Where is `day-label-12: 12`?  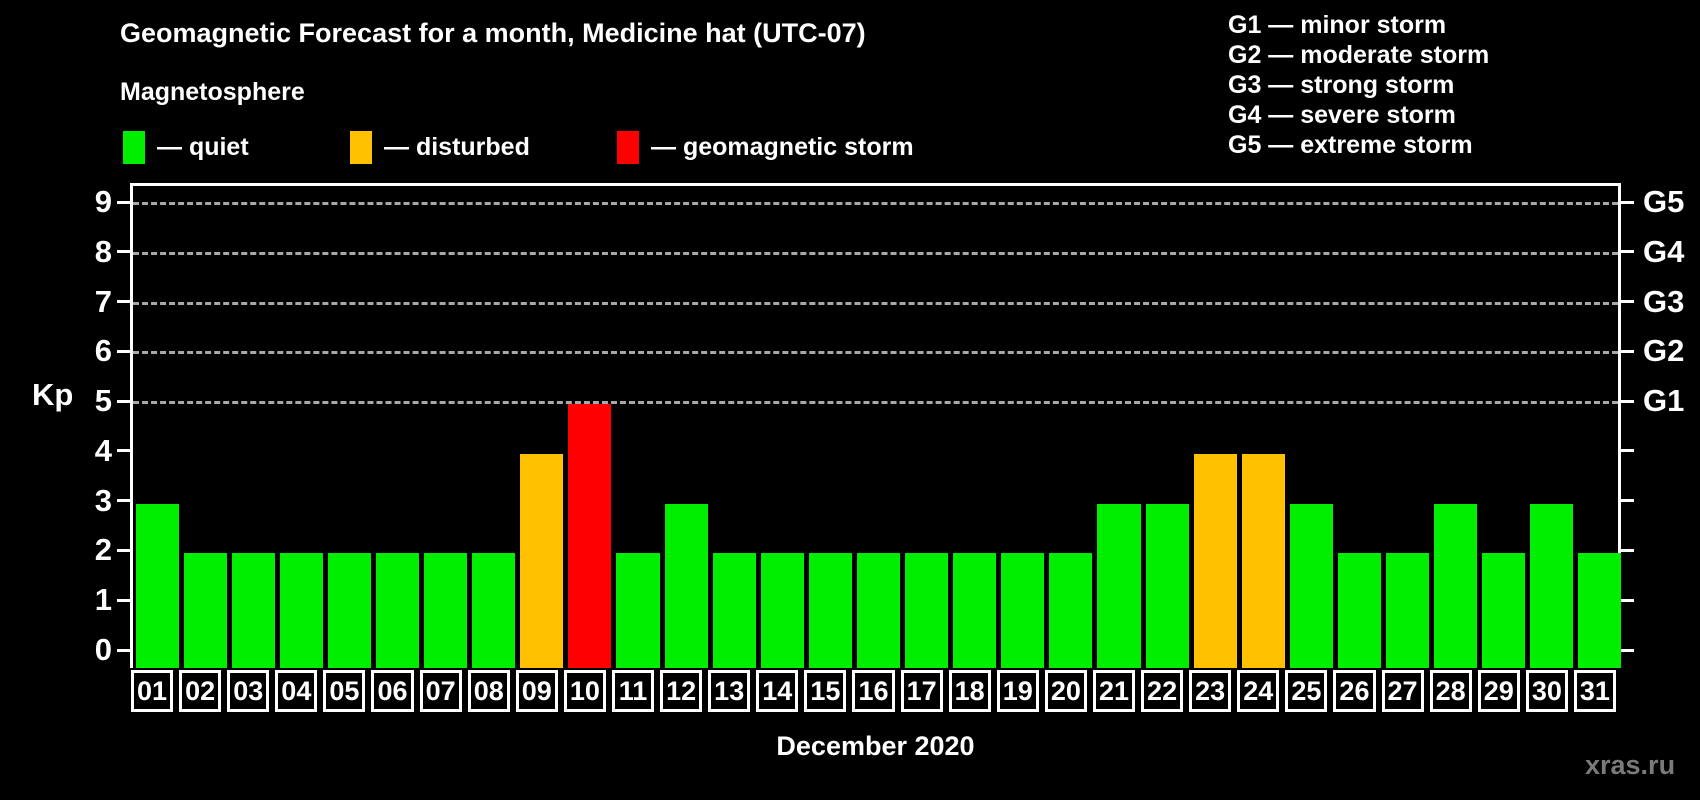
day-label-12: 12 is located at coordinates (681, 691).